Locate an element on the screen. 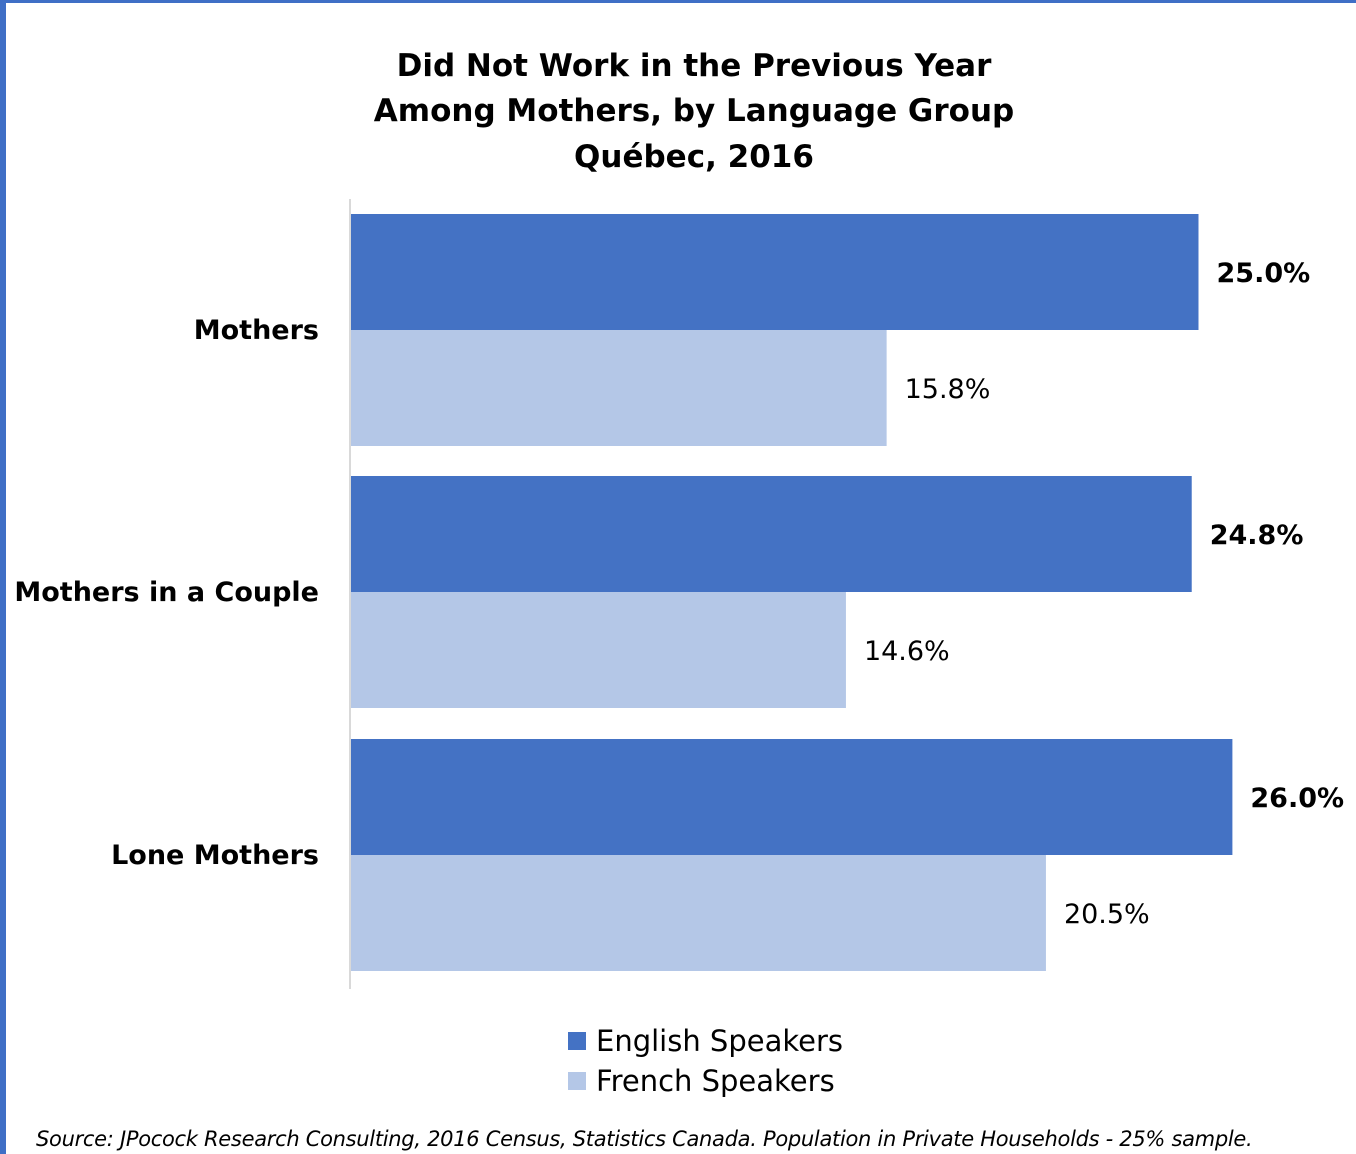 The image size is (1356, 1154). data-label: 15.8% is located at coordinates (948, 389).